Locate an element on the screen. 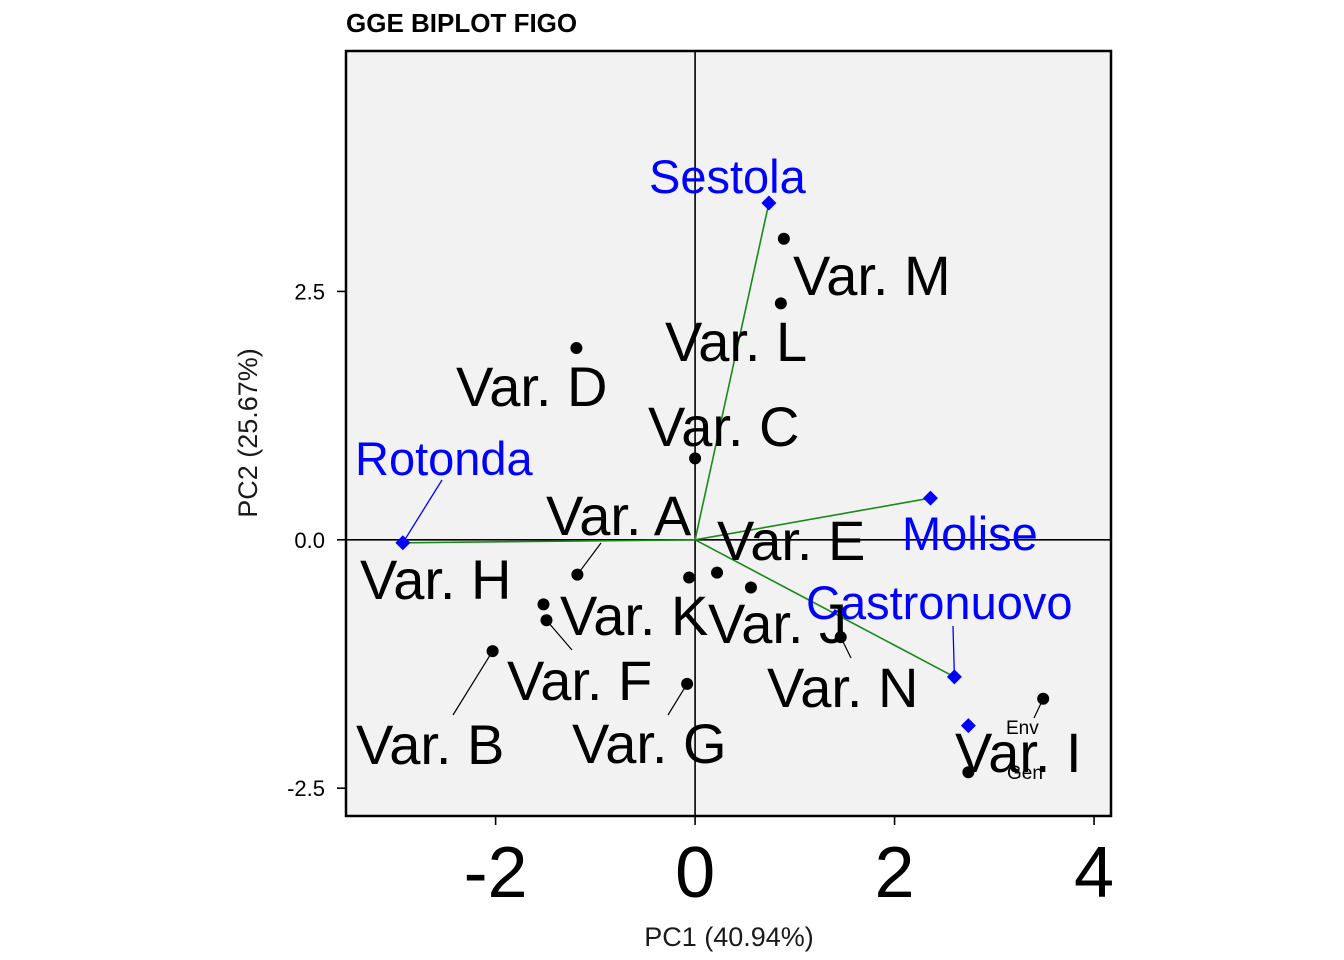  point-var-c is located at coordinates (695, 458).